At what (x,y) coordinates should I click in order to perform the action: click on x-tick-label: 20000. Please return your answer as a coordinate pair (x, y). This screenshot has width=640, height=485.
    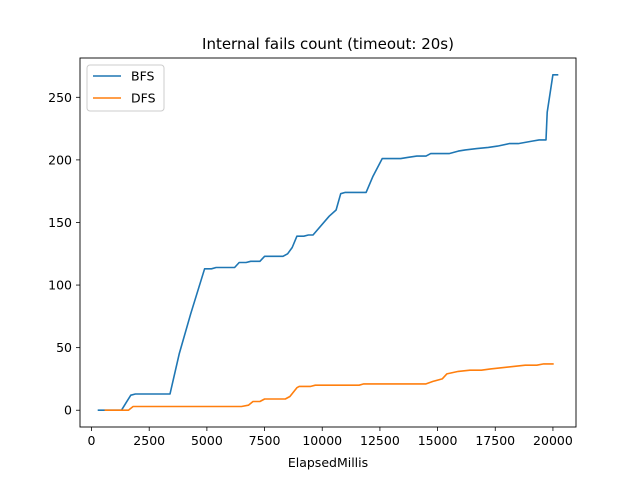
    Looking at the image, I should click on (553, 440).